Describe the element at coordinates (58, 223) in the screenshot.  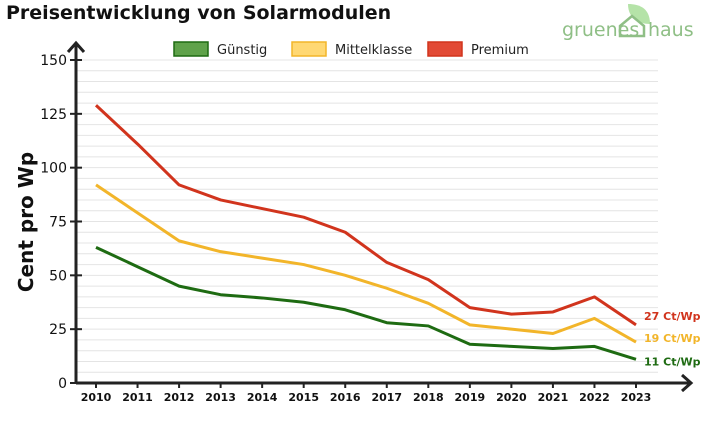
I see `y-tick-label: 75` at that location.